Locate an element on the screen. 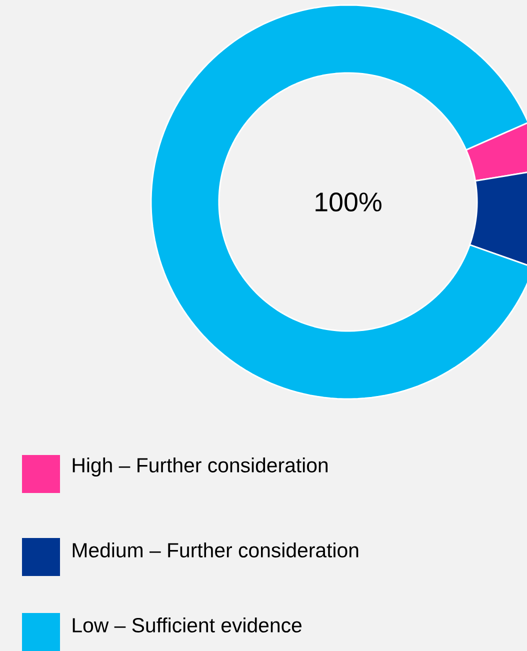  text: 100% is located at coordinates (349, 202).